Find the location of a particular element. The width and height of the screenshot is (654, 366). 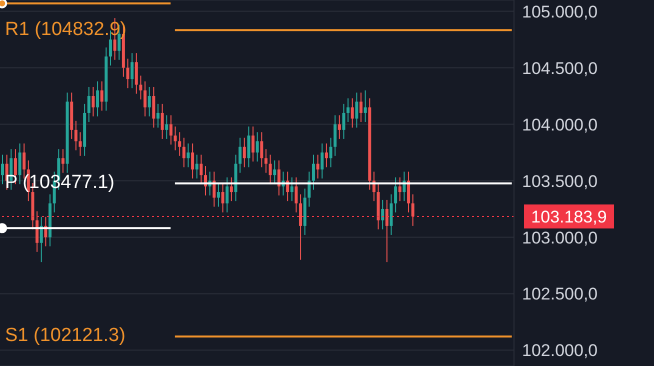

y-tick-label: 102.500,0 is located at coordinates (560, 294).